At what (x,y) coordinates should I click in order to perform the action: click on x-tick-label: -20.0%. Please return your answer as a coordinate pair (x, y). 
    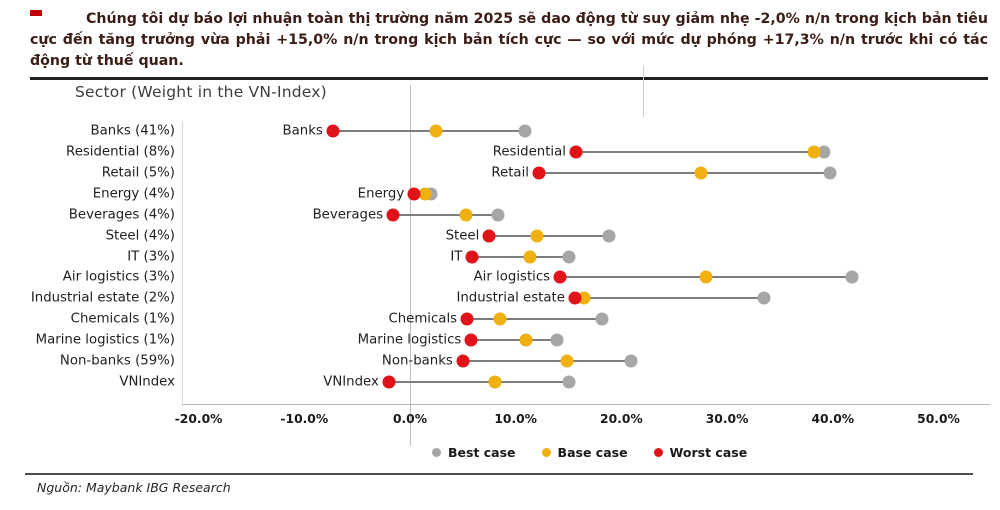
    Looking at the image, I should click on (198, 419).